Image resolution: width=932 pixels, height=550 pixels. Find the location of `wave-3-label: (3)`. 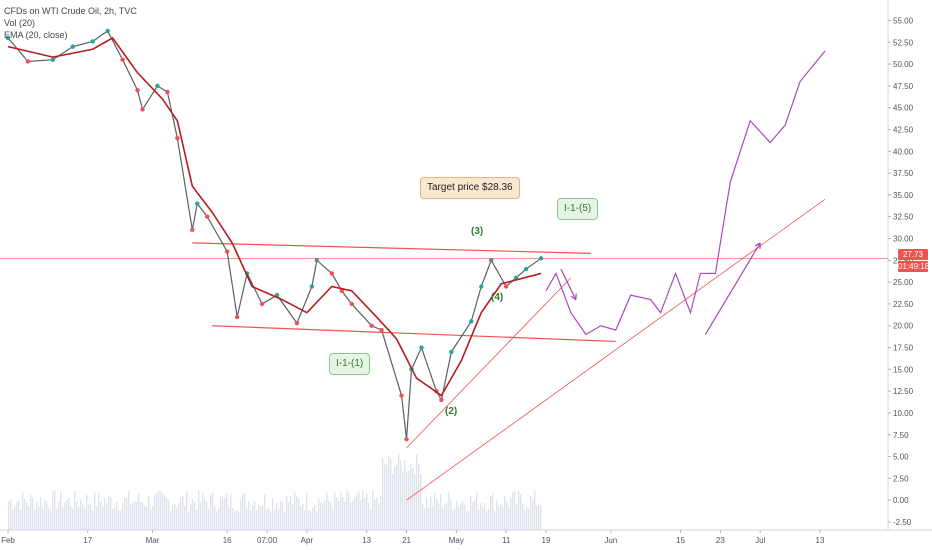

wave-3-label: (3) is located at coordinates (477, 231).